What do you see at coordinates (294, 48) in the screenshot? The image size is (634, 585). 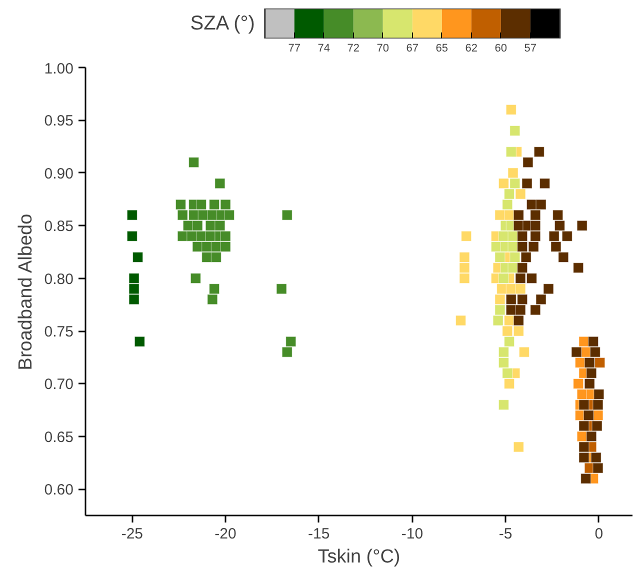 I see `color-bar-label: 77` at bounding box center [294, 48].